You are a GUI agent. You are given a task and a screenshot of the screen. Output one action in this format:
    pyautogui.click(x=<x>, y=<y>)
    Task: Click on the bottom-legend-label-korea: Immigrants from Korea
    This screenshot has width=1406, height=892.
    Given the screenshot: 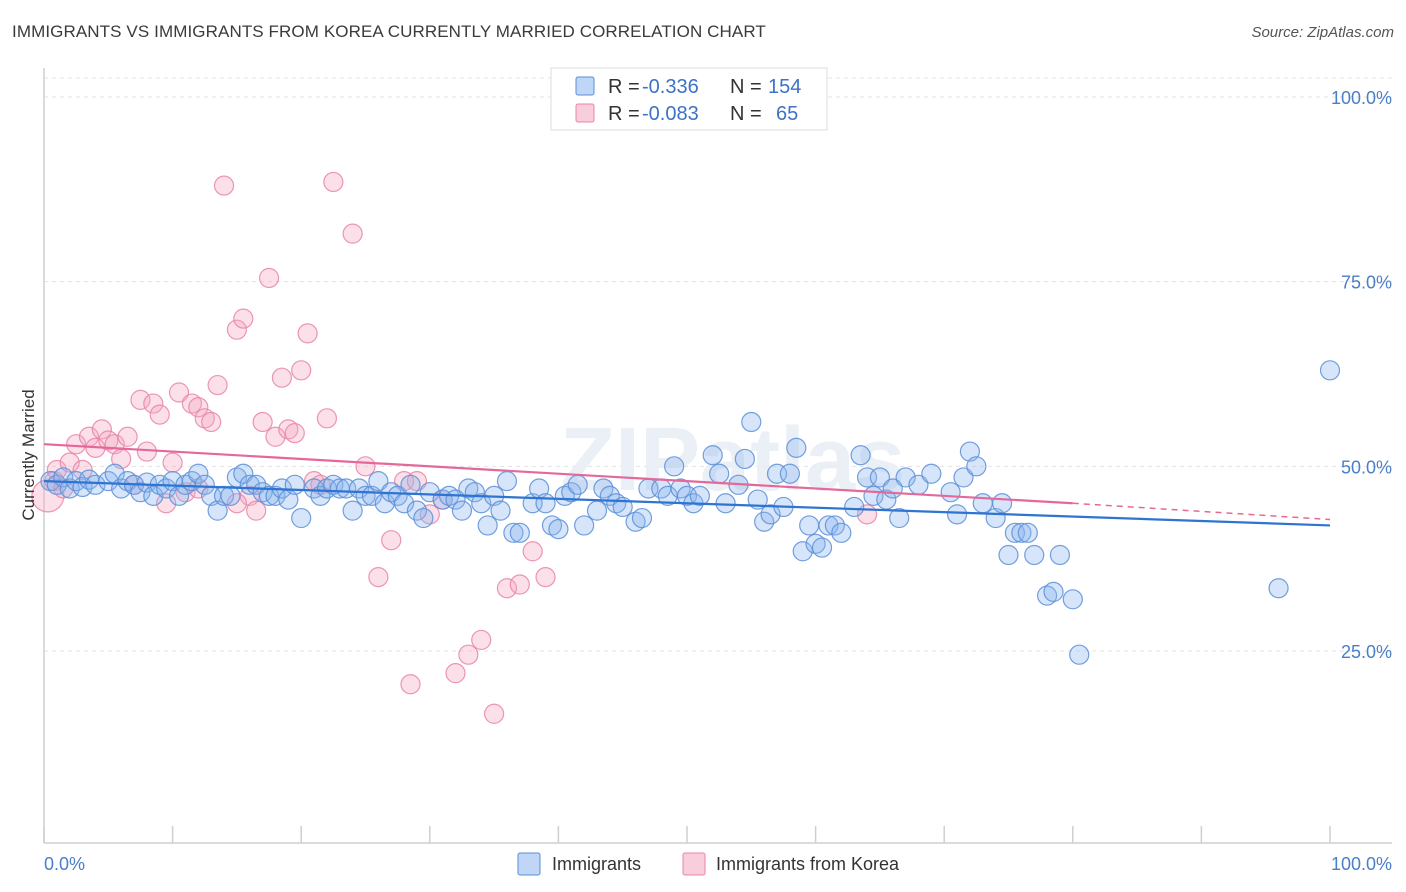 What is the action you would take?
    pyautogui.click(x=808, y=864)
    